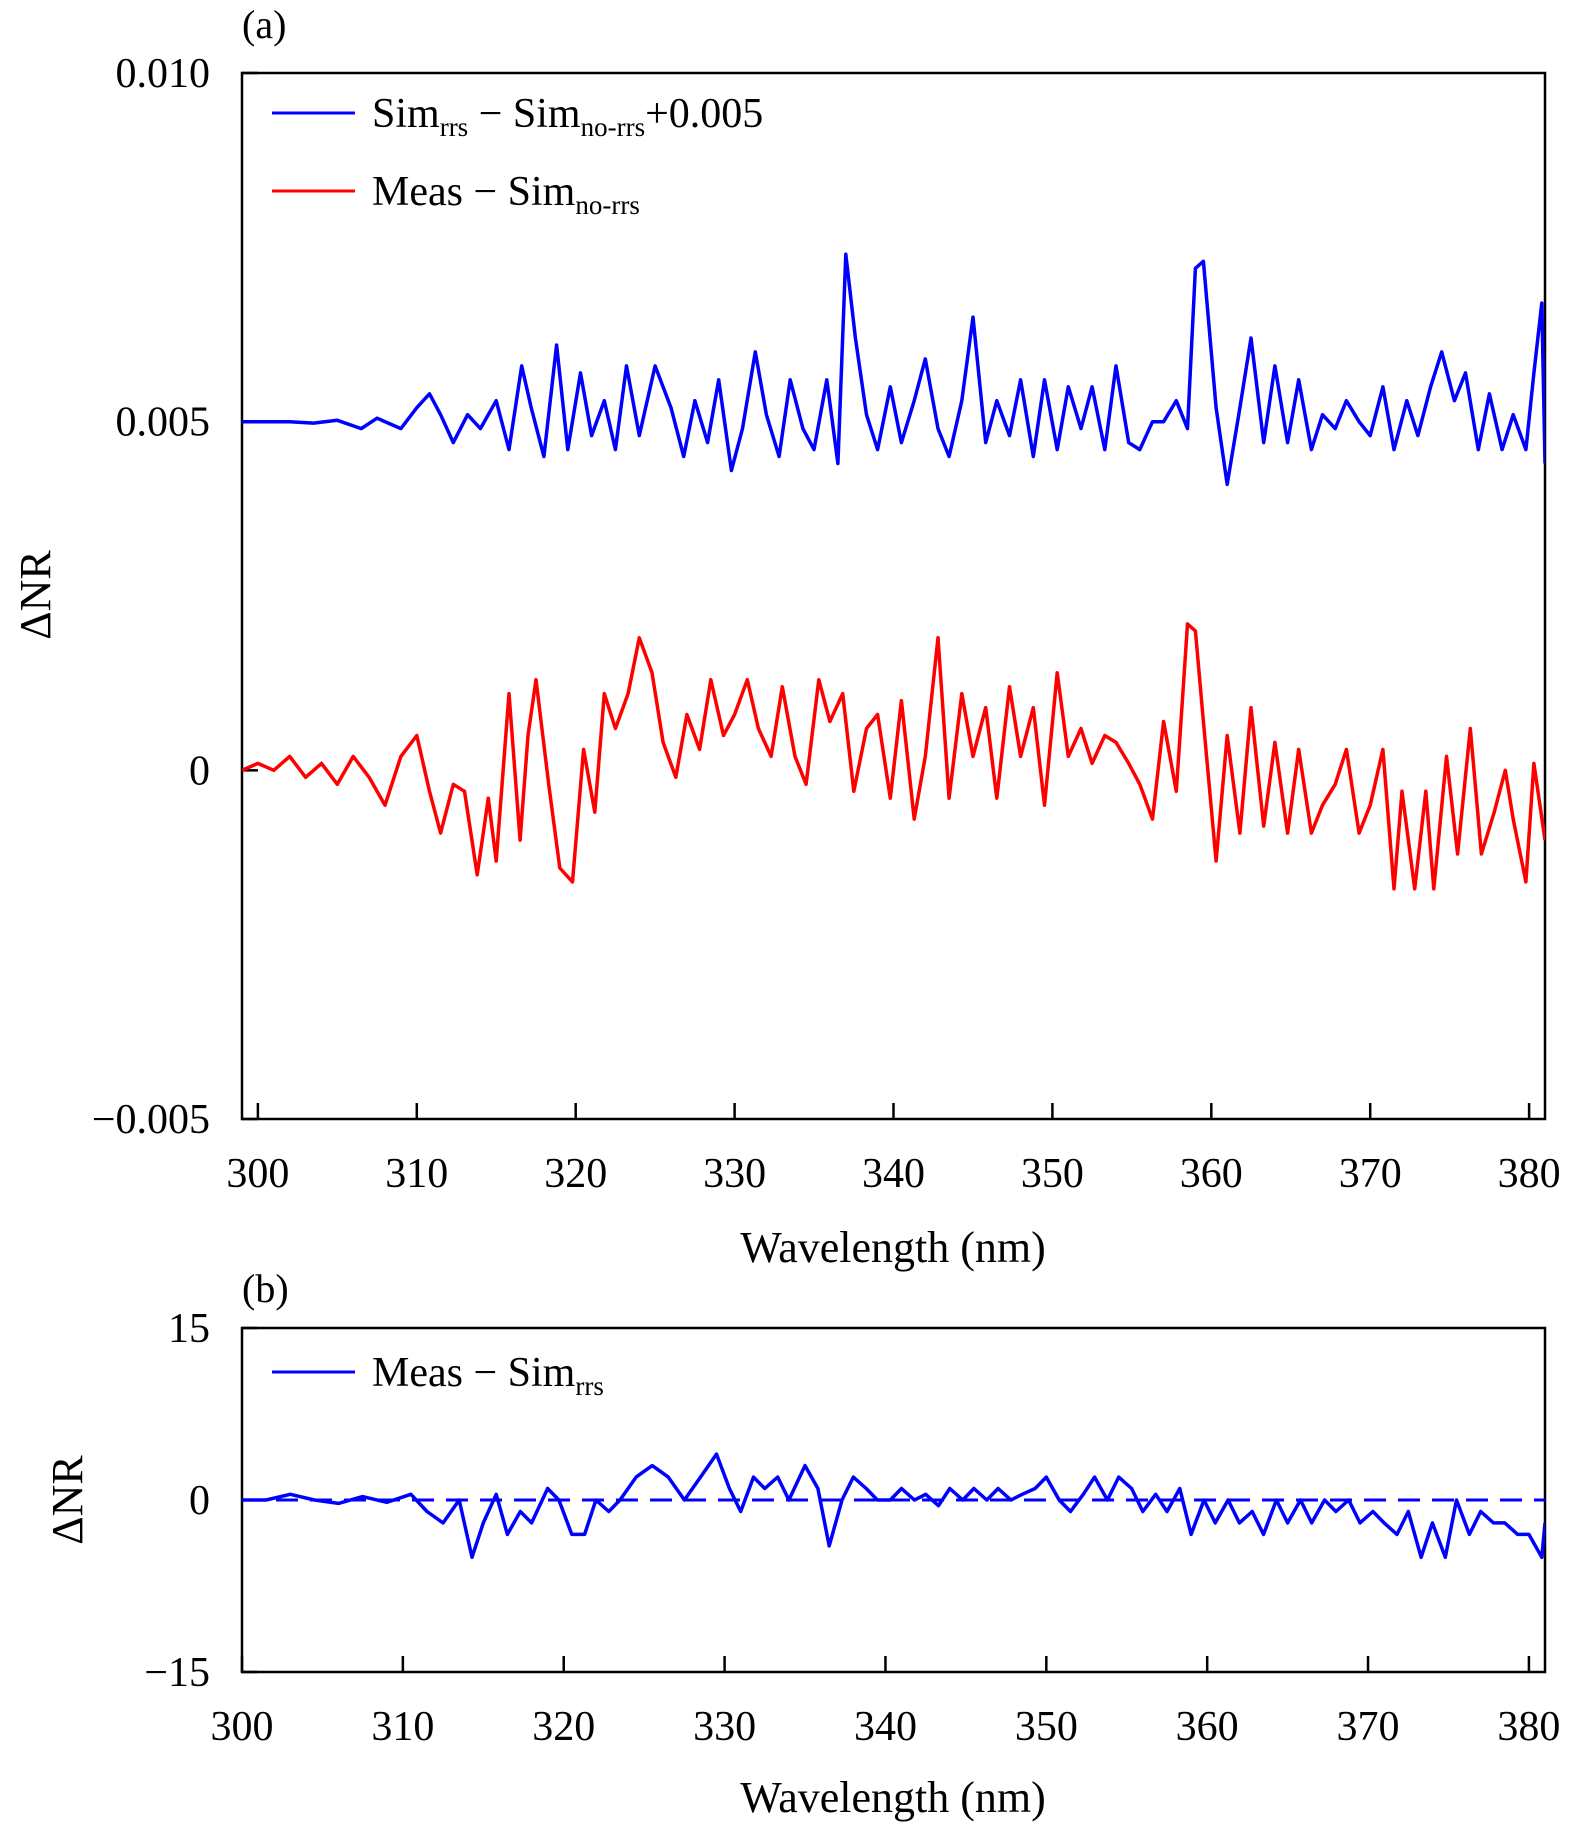 The width and height of the screenshot is (1575, 1831). Describe the element at coordinates (893, 1174) in the screenshot. I see `panel-a-x-tick-label: 340` at that location.